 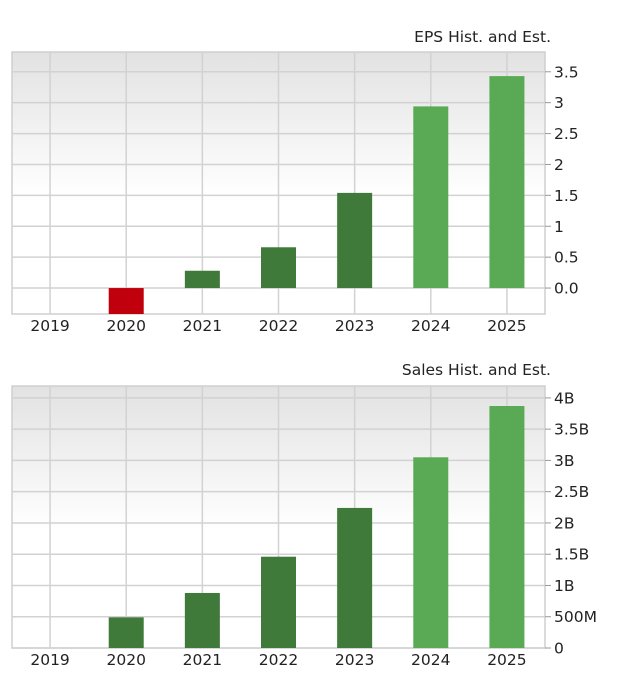 What do you see at coordinates (575, 617) in the screenshot?
I see `y-tick-label: 500M` at bounding box center [575, 617].